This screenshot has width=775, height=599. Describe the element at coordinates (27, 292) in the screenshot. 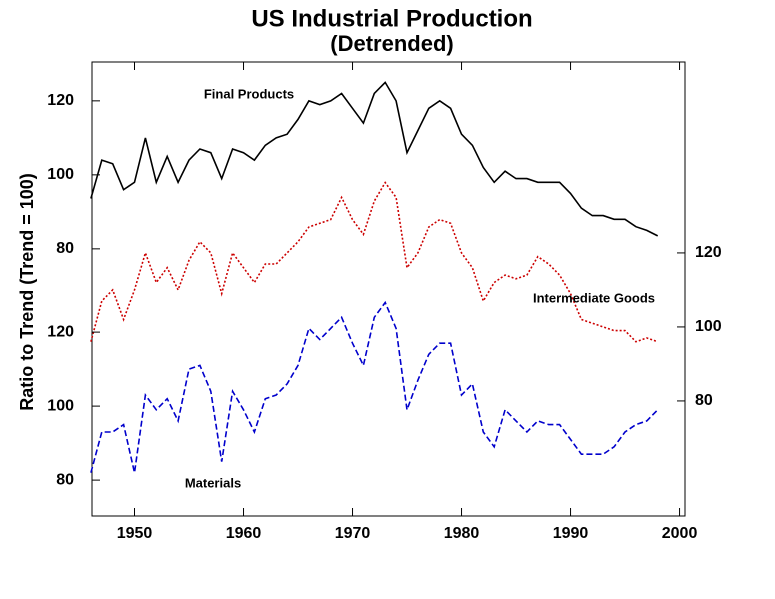

I see `y-axis-label: Ratio to Trend (Trend = 100)` at that location.